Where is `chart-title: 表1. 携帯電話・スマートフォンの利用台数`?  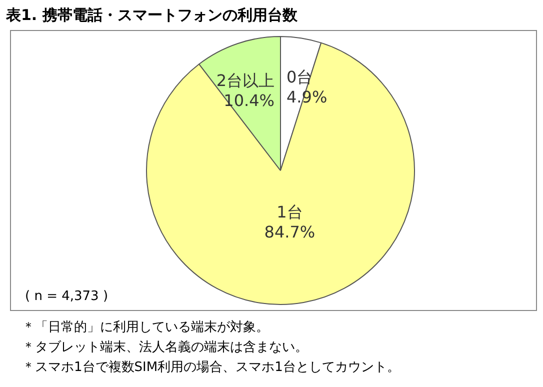 chart-title: 表1. 携帯電話・スマートフォンの利用台数 is located at coordinates (152, 15).